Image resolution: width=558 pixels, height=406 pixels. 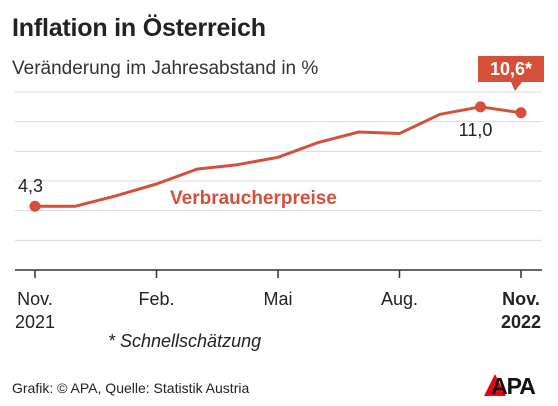 What do you see at coordinates (511, 69) in the screenshot?
I see `data-label-last: 10,6*` at bounding box center [511, 69].